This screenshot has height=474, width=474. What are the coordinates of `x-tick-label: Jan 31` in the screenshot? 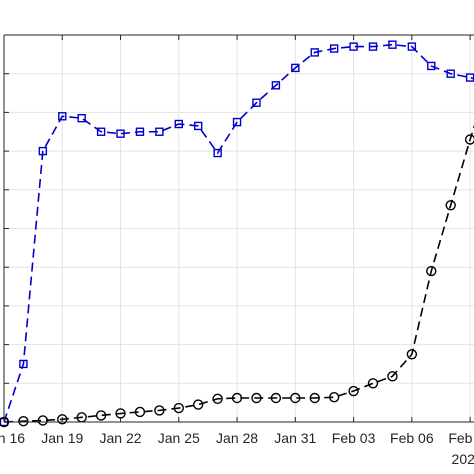 It's located at (295, 438).